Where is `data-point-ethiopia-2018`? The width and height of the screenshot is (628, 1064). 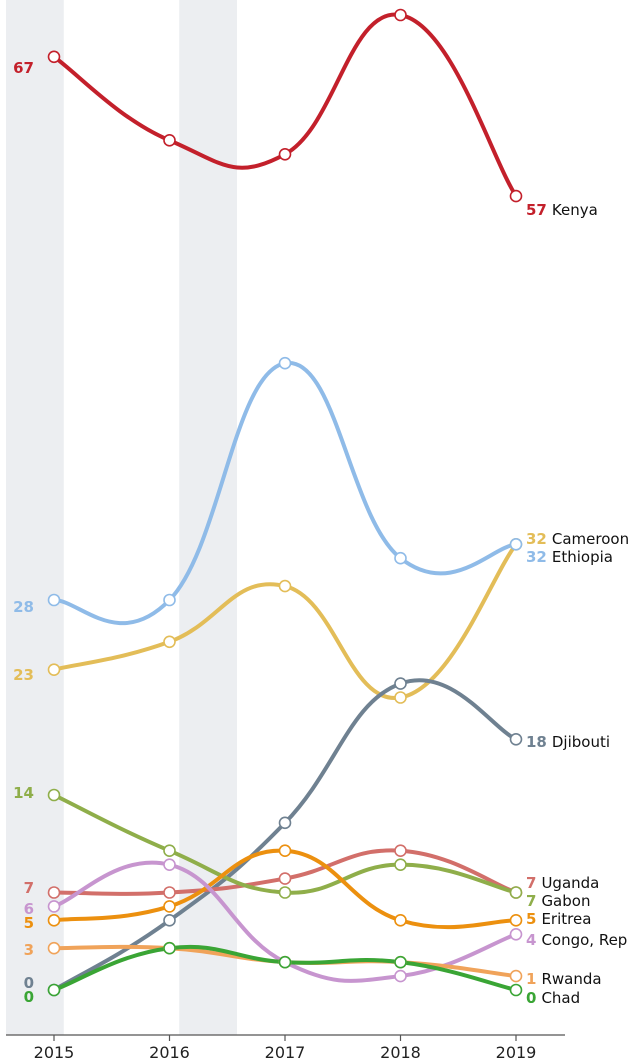
data-point-ethiopia-2018 is located at coordinates (400, 558).